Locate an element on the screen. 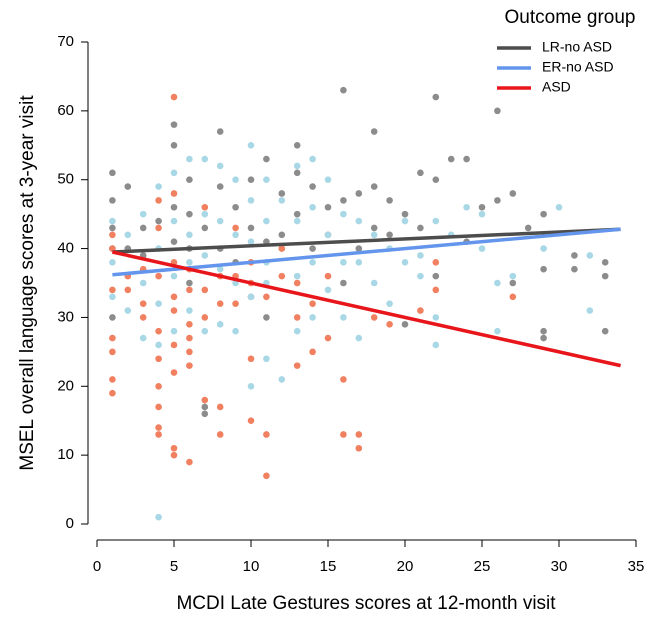 The image size is (651, 619). y-tick-label: 50 is located at coordinates (65, 179).